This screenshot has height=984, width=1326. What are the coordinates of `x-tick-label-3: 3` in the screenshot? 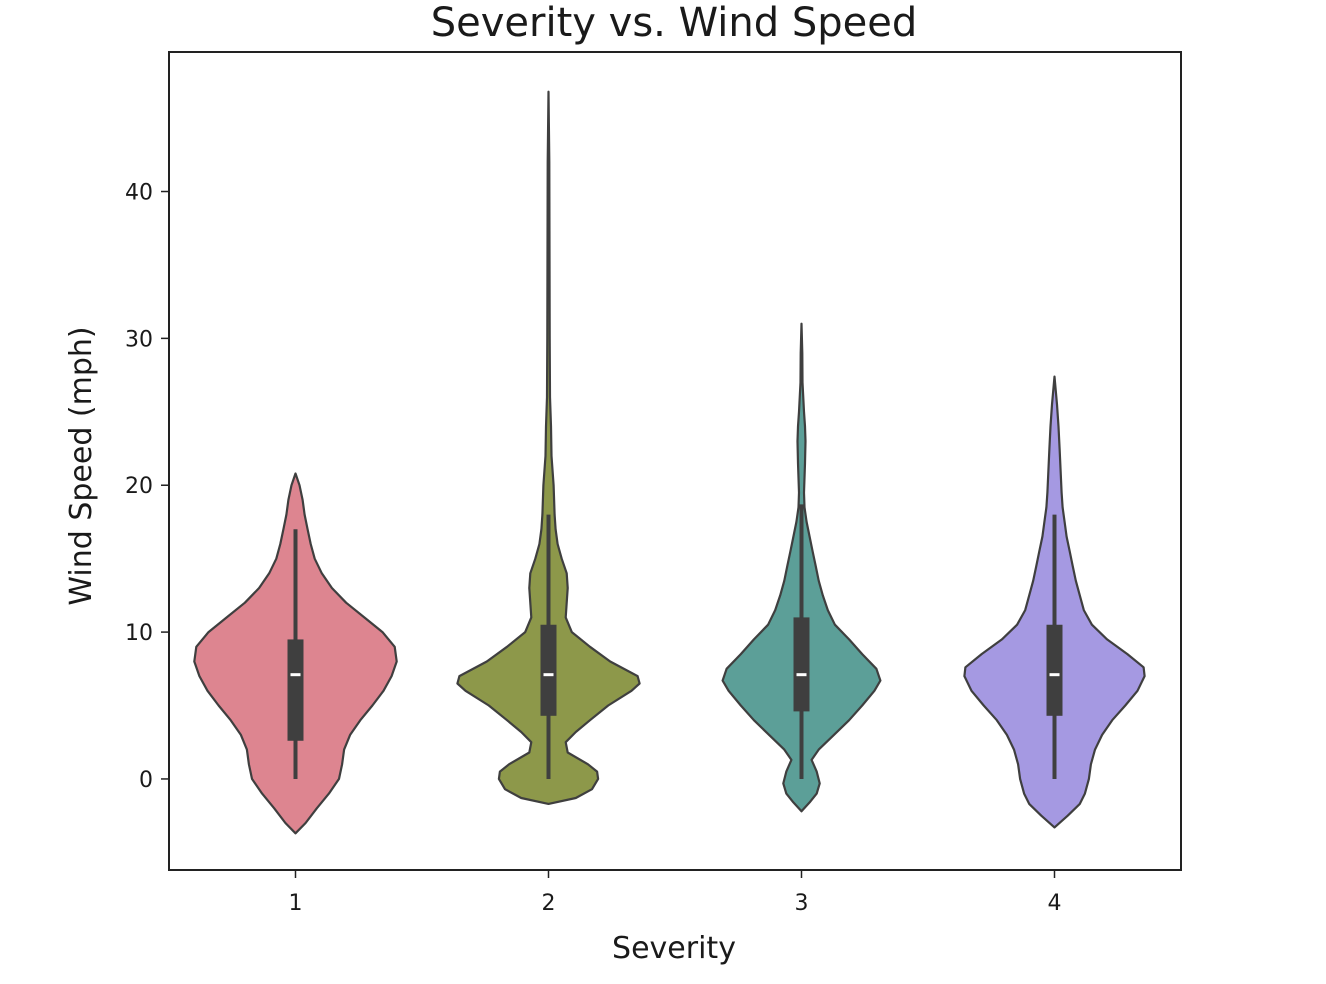 It's located at (802, 903).